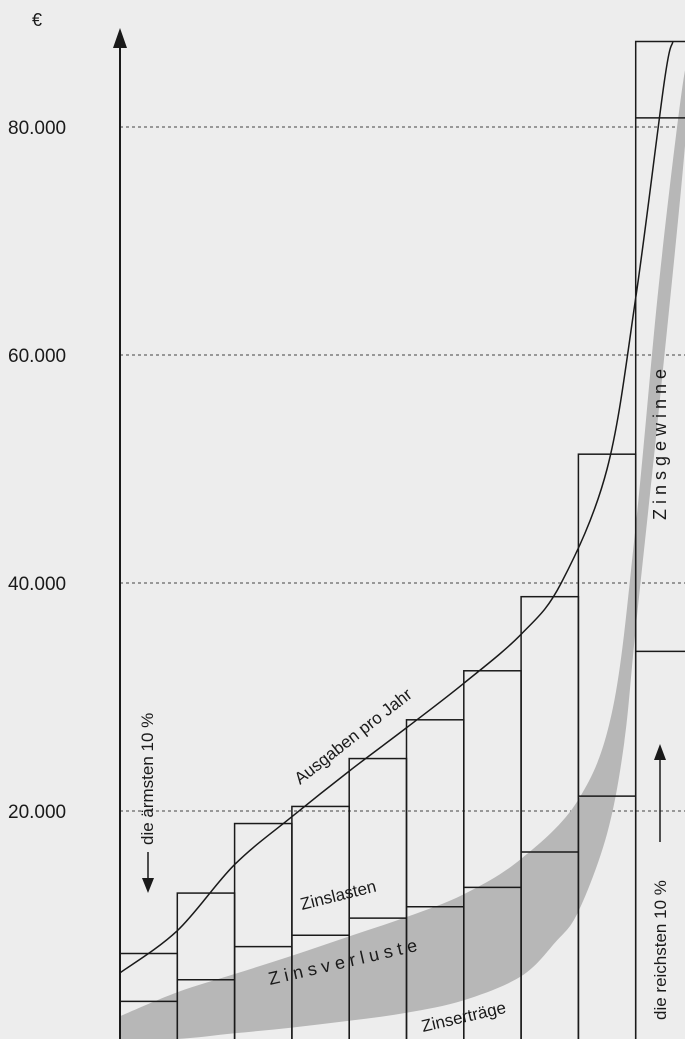  What do you see at coordinates (37, 20) in the screenshot?
I see `y-unit-label: €` at bounding box center [37, 20].